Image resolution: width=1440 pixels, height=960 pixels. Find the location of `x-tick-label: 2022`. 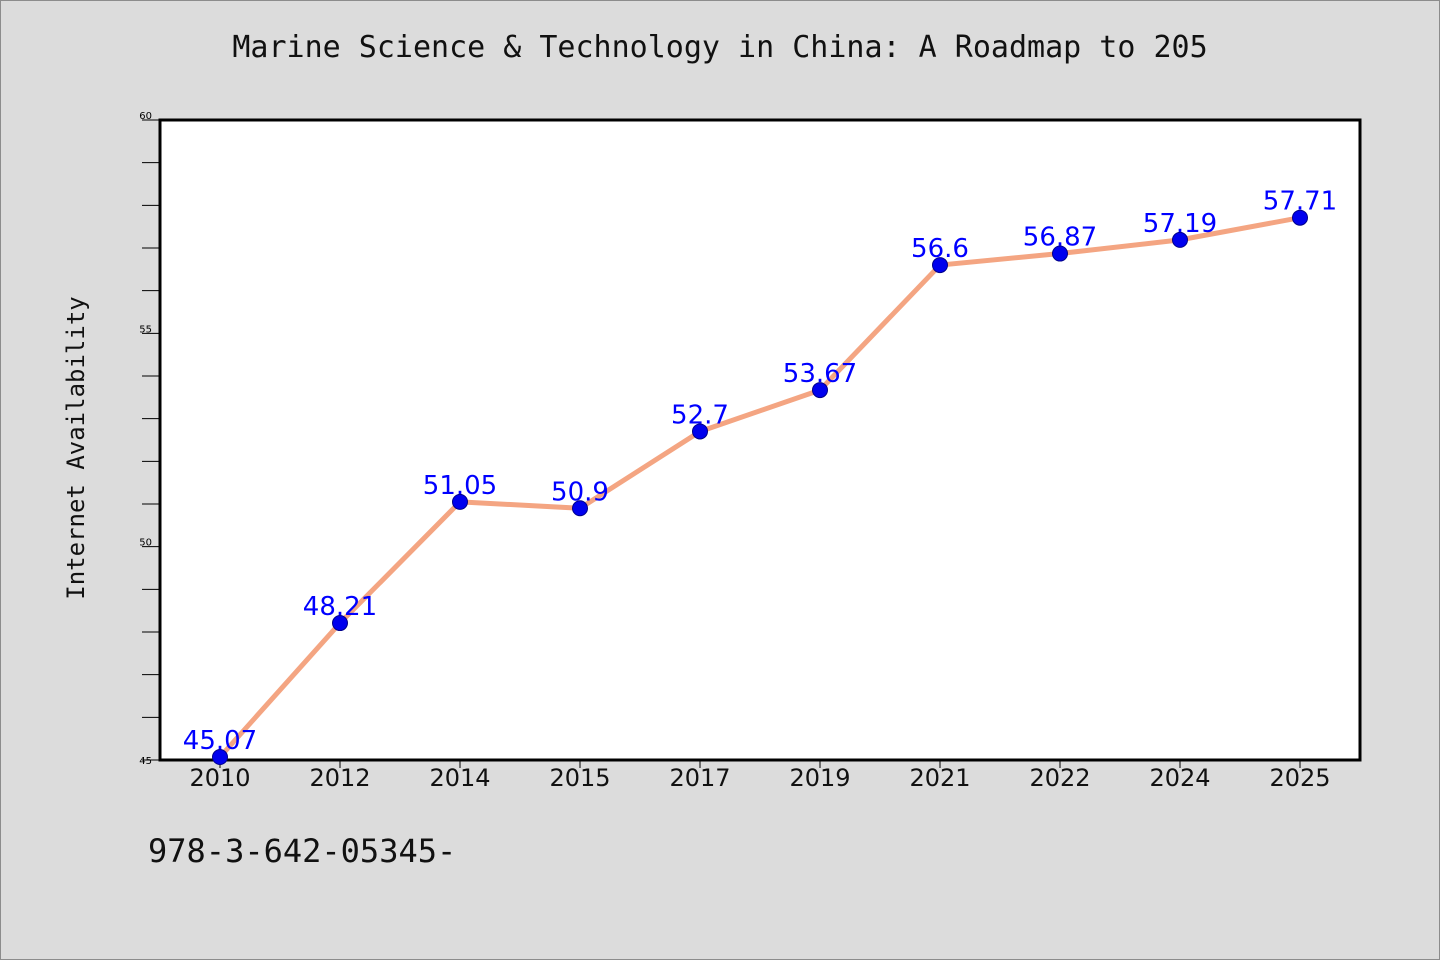

x-tick-label: 2022 is located at coordinates (1059, 778).